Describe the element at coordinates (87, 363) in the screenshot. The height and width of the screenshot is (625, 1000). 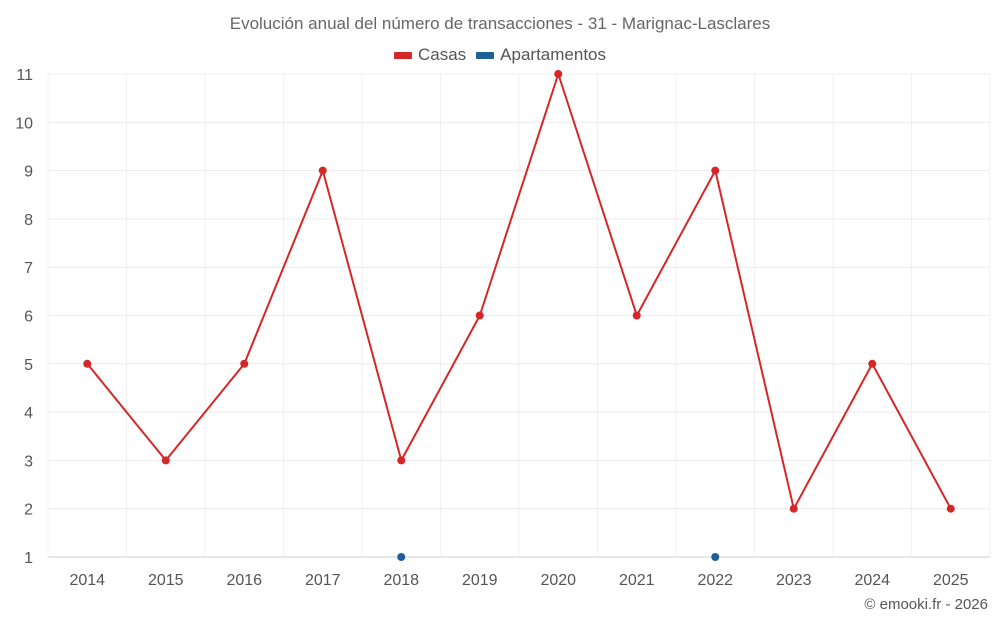
I see `data-point-casas-2014` at that location.